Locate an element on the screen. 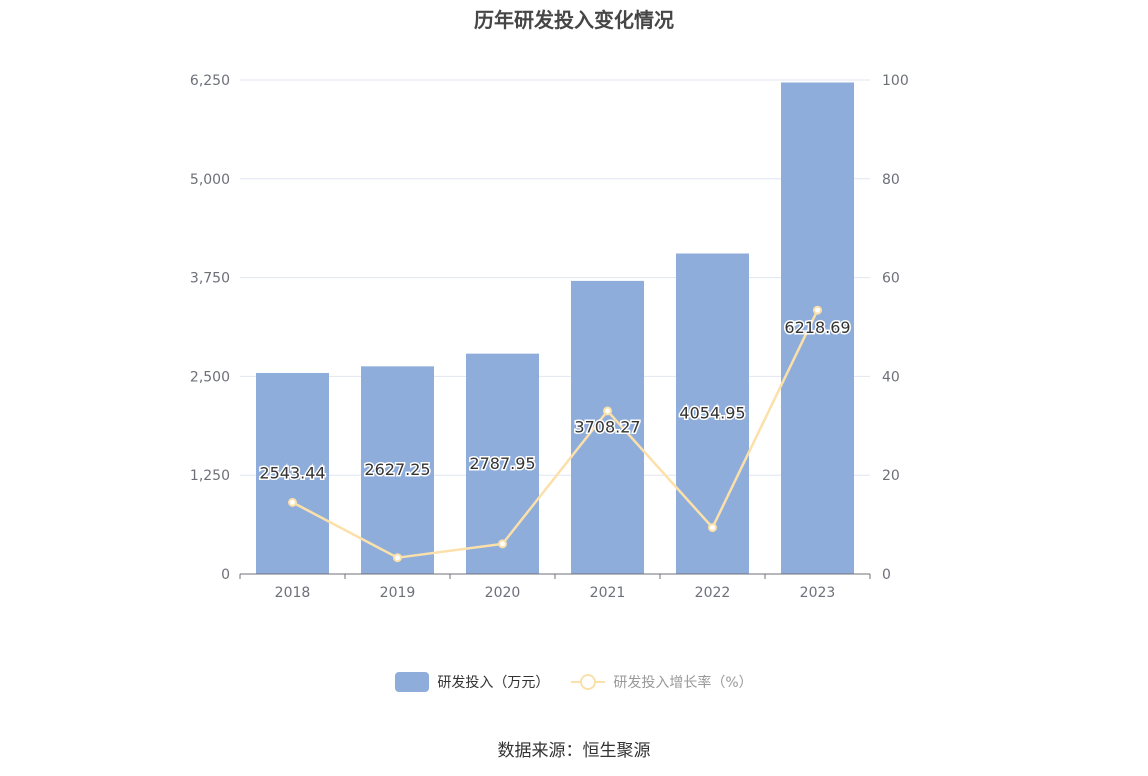 The height and width of the screenshot is (776, 1148). bar-data-label: 3708.27 is located at coordinates (607, 426).